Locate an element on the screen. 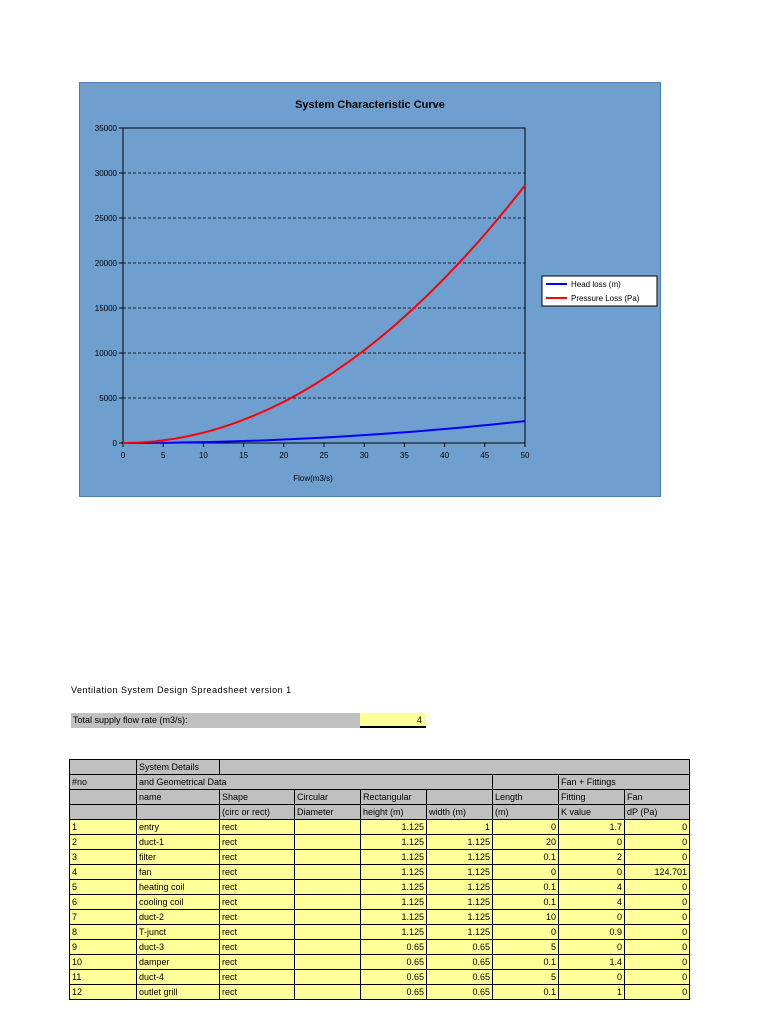 This screenshot has width=768, height=1024. row-number-cell: 2 is located at coordinates (103, 842).